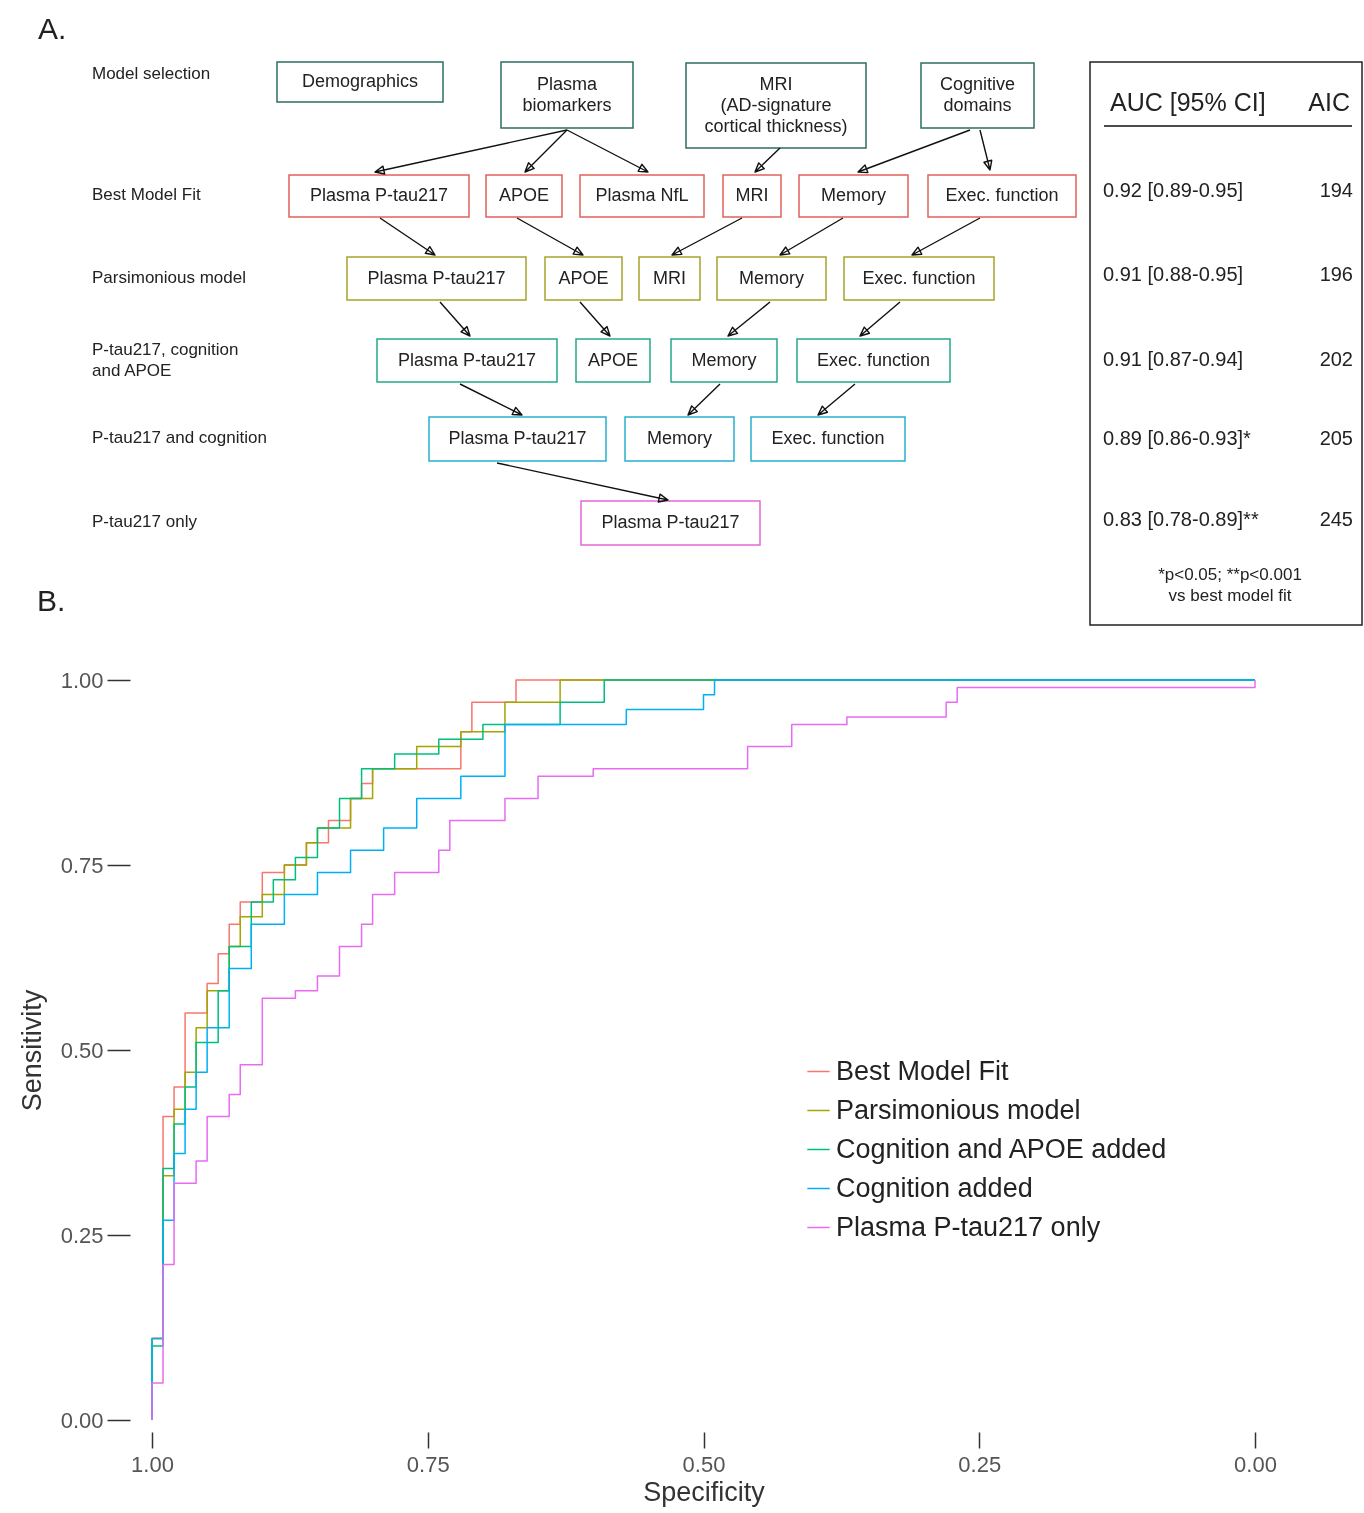  Describe the element at coordinates (968, 1226) in the screenshot. I see `legend-label: Plasma P-tau217 only` at that location.